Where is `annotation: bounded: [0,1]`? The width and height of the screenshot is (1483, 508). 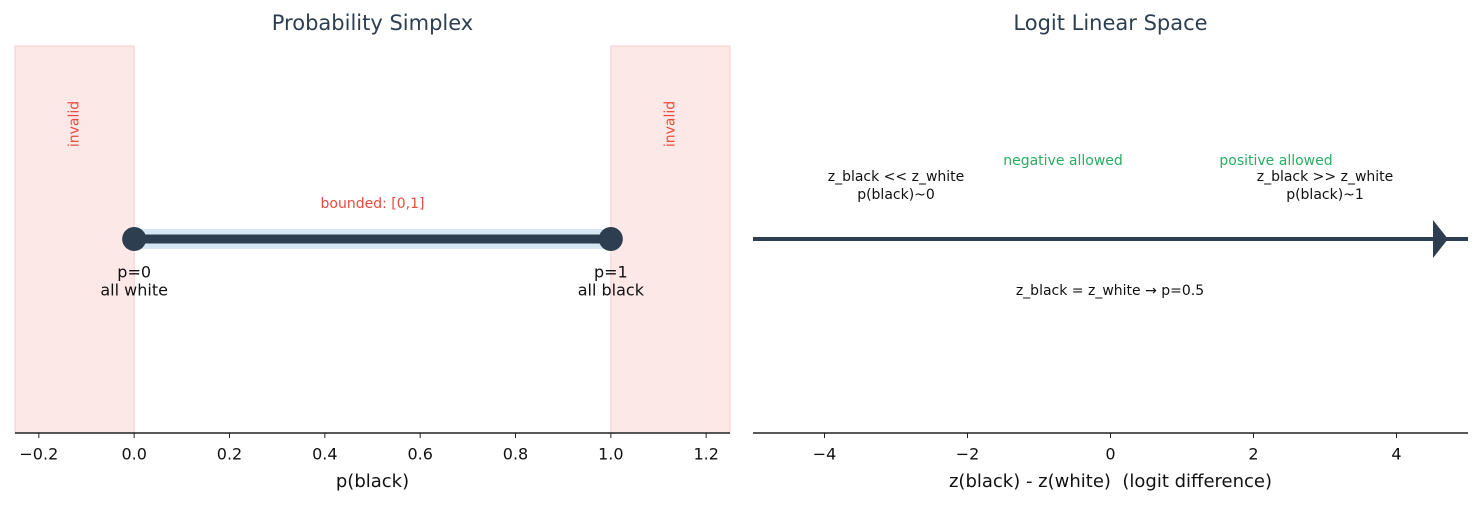 annotation: bounded: [0,1] is located at coordinates (373, 204).